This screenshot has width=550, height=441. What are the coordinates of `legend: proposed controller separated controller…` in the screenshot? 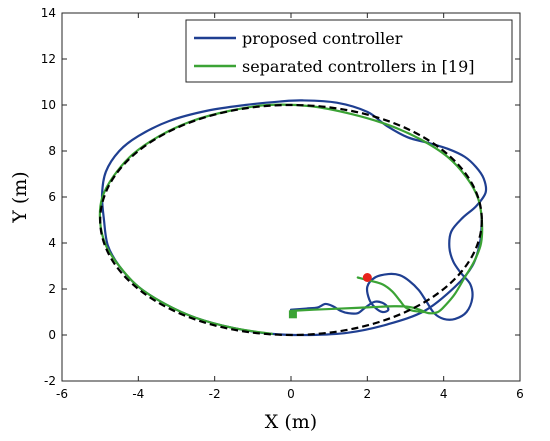 It's located at (349, 51).